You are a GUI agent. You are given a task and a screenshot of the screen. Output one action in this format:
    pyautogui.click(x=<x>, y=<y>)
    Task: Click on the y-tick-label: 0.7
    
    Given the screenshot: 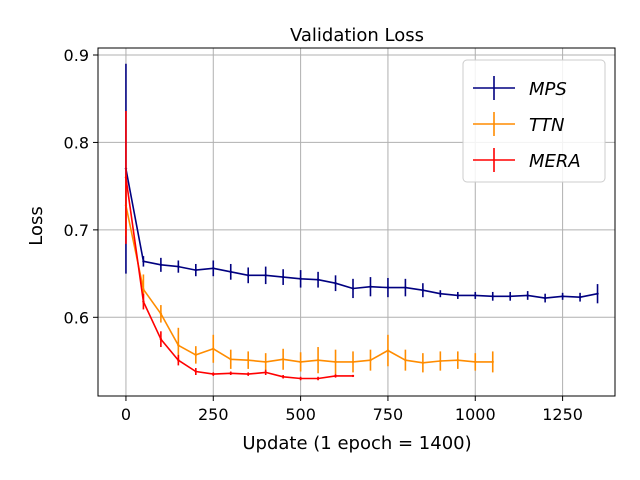 What is the action you would take?
    pyautogui.click(x=76, y=230)
    